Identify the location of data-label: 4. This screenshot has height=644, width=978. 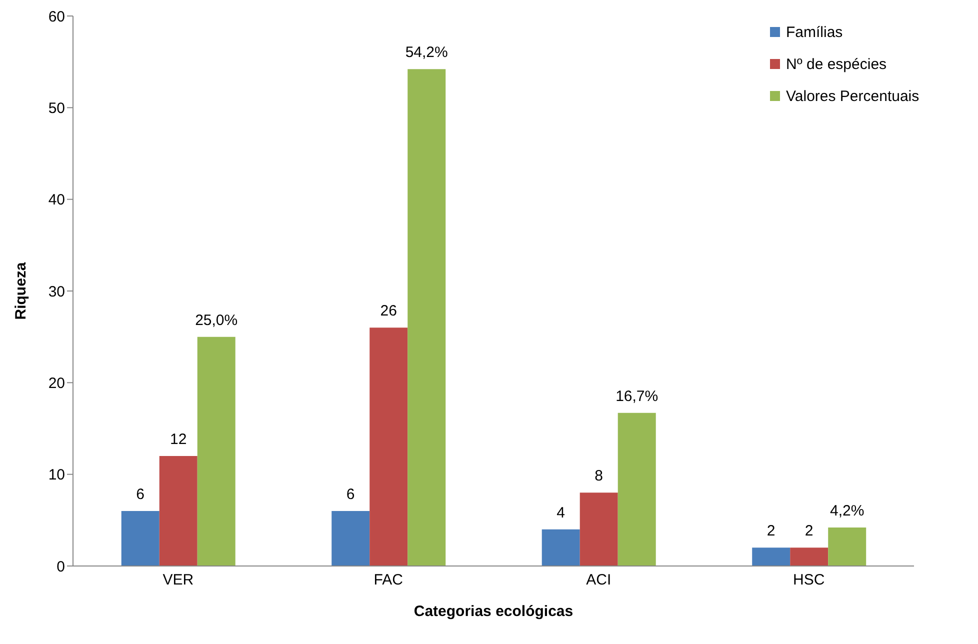
(561, 513).